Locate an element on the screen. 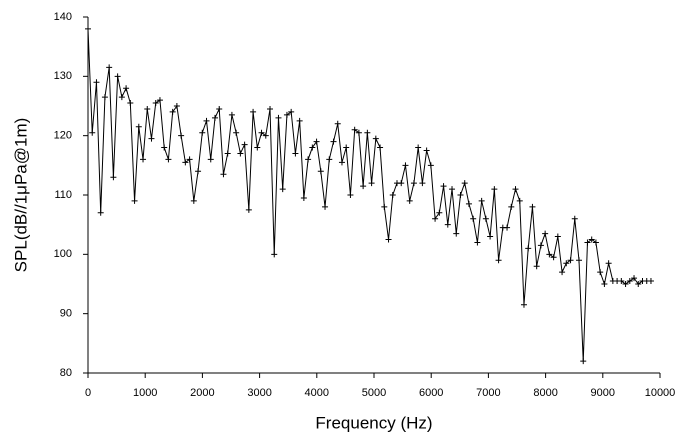 The width and height of the screenshot is (679, 436). x-axis-title: Frequency (Hz) is located at coordinates (373, 422).